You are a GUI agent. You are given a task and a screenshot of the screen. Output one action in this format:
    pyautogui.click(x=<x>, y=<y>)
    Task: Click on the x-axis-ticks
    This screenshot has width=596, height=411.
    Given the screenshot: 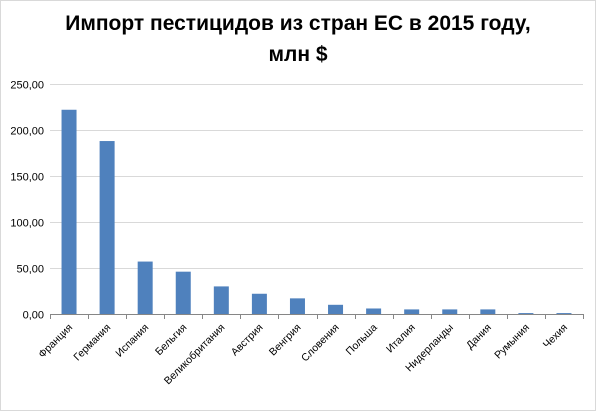 What is the action you would take?
    pyautogui.click(x=317, y=316)
    